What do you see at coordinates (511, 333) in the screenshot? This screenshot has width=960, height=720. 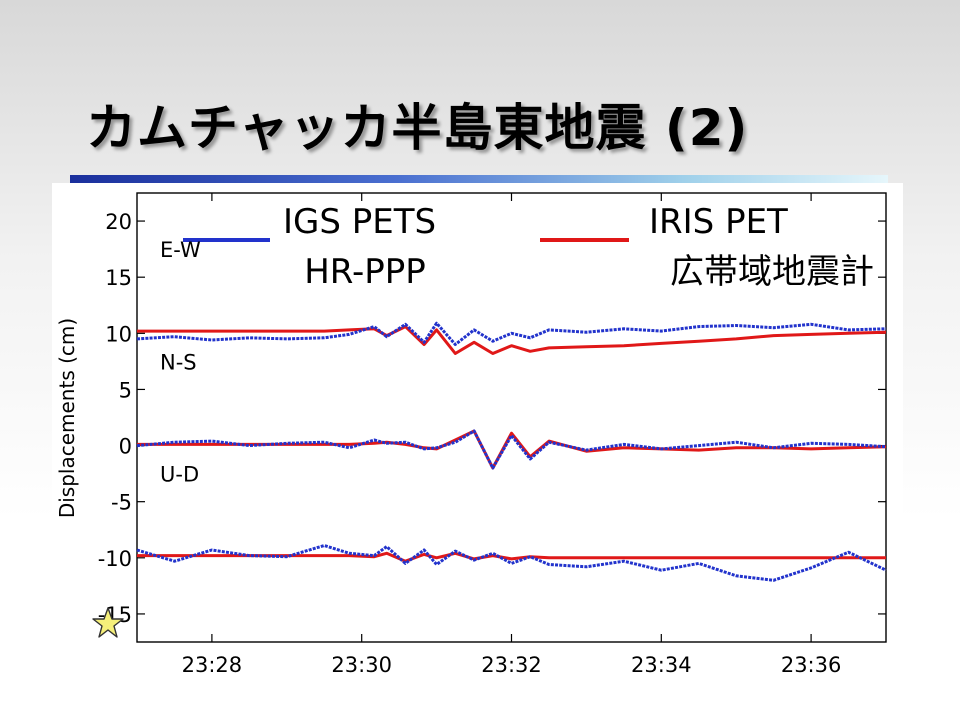 I see `series-line-igs-e-w` at bounding box center [511, 333].